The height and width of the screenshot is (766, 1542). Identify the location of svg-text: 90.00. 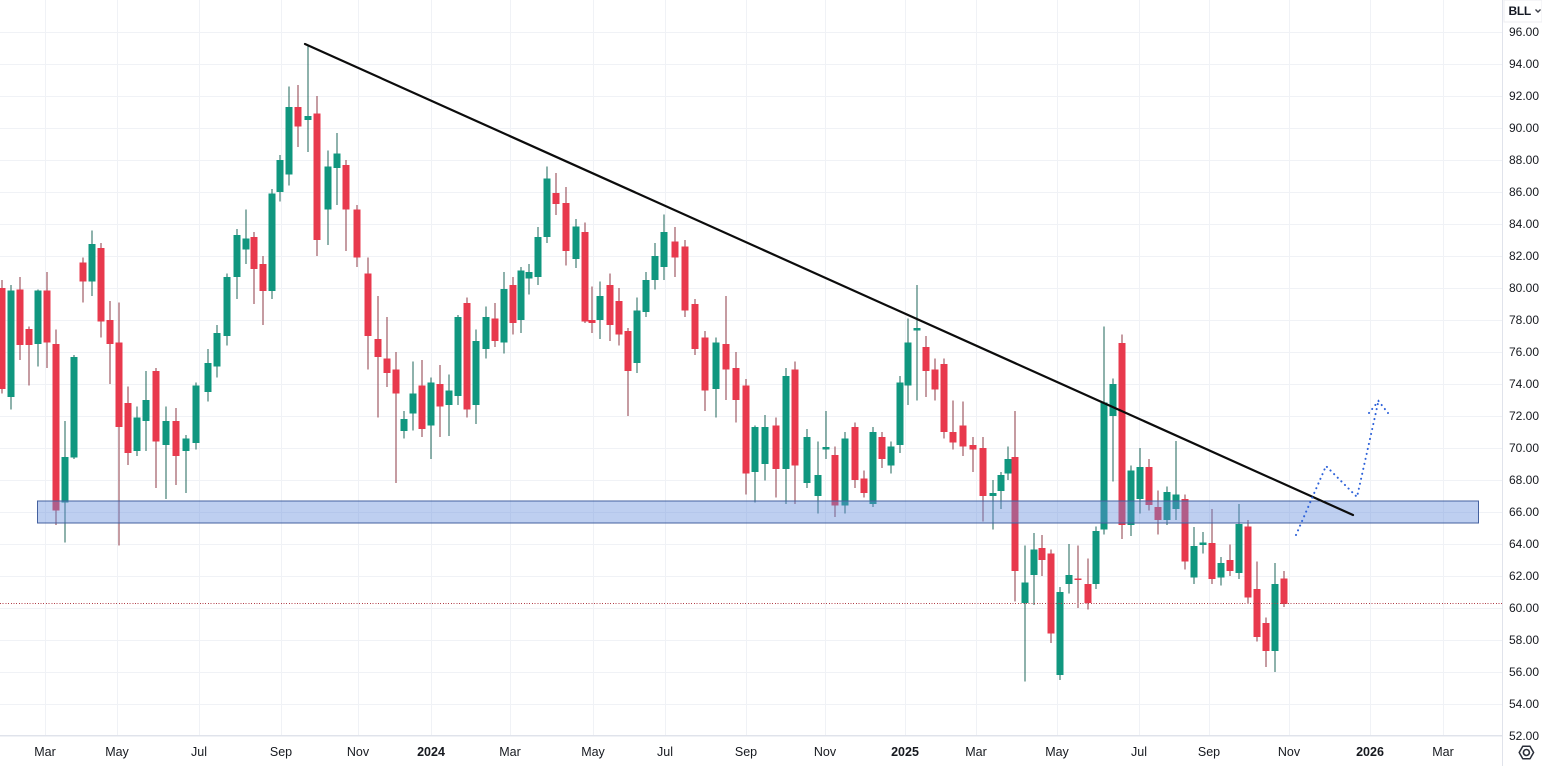
(1524, 128).